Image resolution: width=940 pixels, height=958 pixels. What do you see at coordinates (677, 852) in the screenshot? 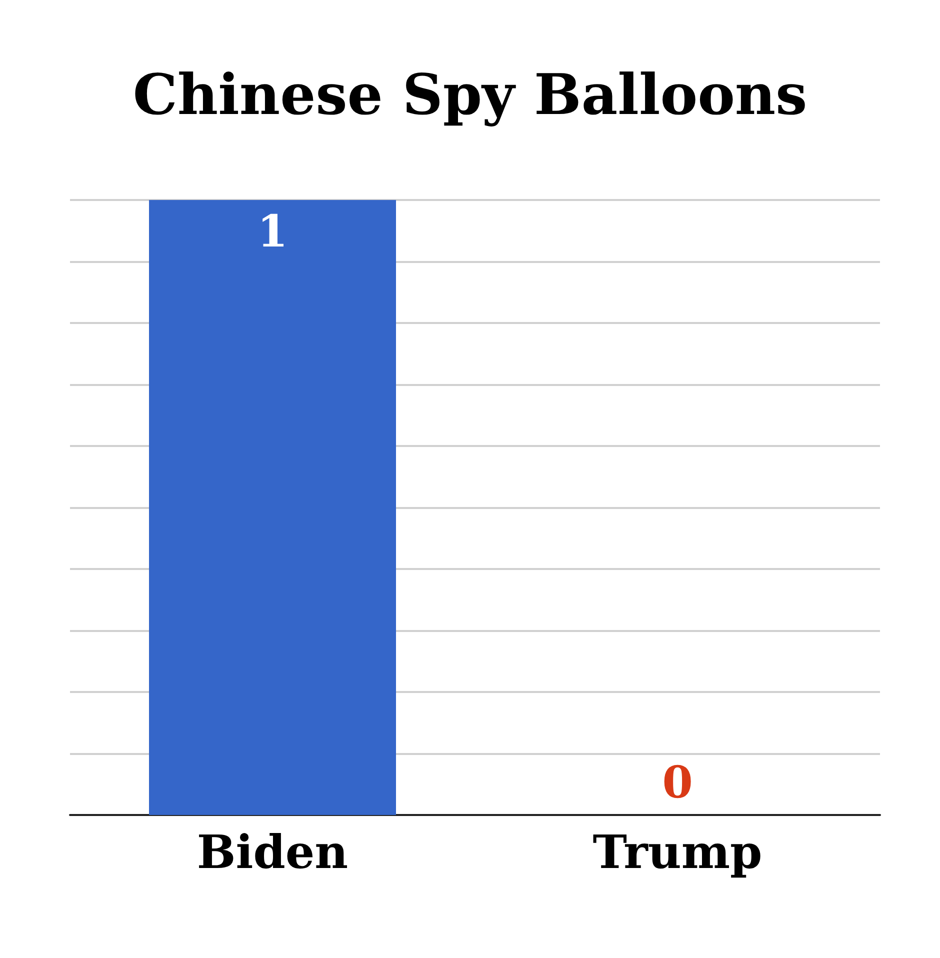
I see `x-tick-label: Trump` at bounding box center [677, 852].